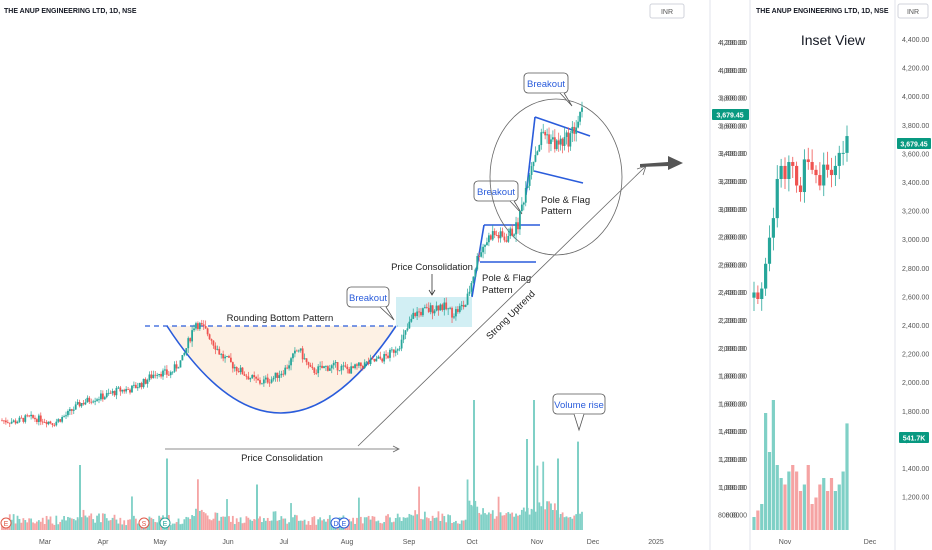  What do you see at coordinates (474, 465) in the screenshot?
I see `volume-spike-bar` at bounding box center [474, 465].